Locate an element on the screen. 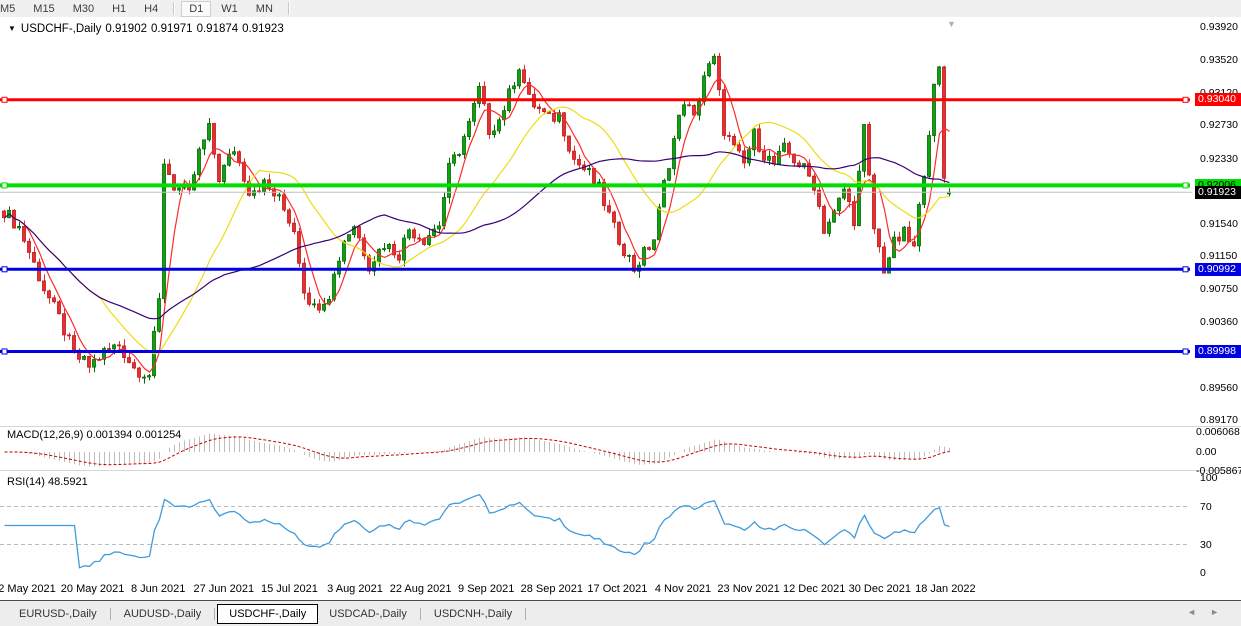 This screenshot has height=626, width=1241. date-tick: 30 Dec 2021 is located at coordinates (879, 589).